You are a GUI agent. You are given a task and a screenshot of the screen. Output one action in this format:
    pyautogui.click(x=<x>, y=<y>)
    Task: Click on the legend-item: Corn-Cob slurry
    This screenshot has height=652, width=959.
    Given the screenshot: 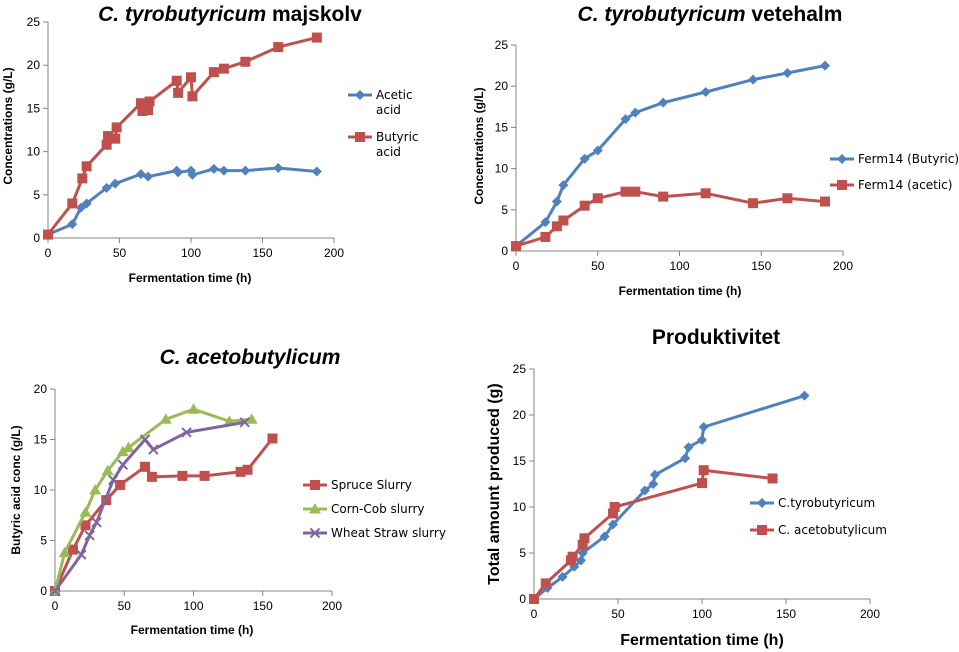 What is the action you would take?
    pyautogui.click(x=363, y=509)
    